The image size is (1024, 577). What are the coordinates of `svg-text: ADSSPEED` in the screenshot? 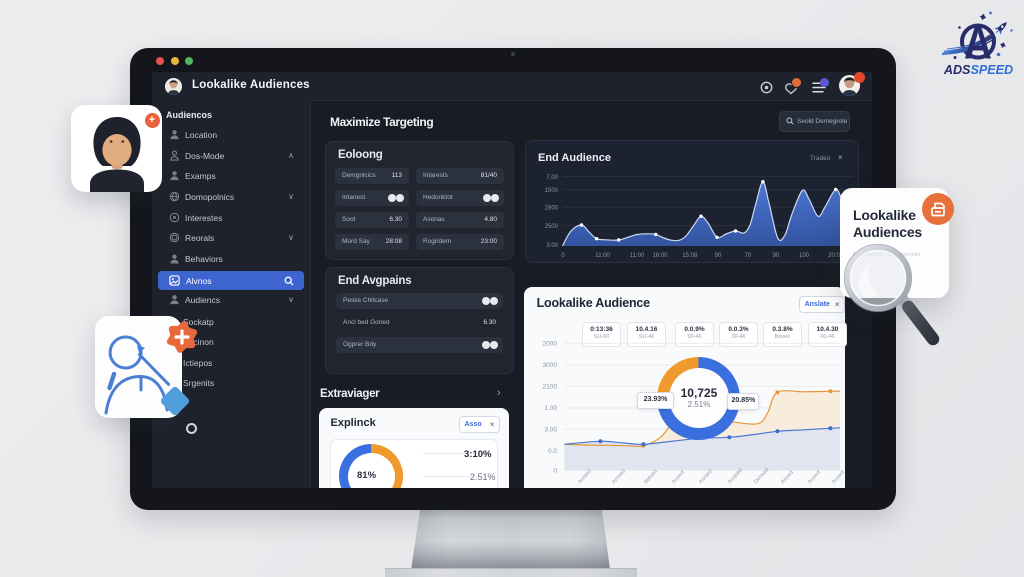 It's located at (978, 70).